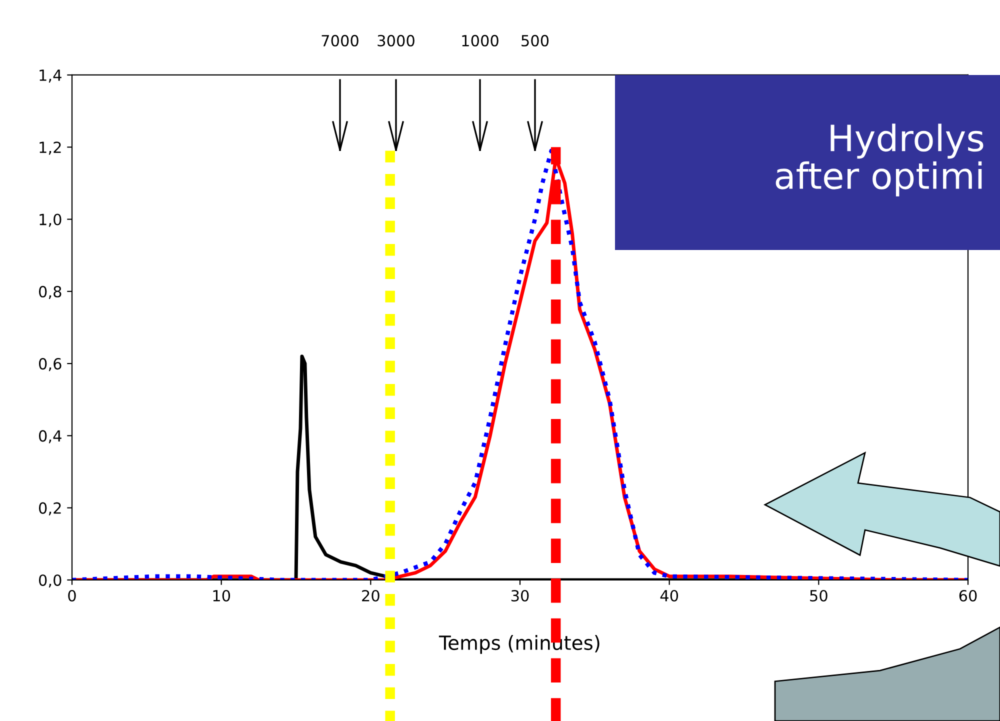  Describe the element at coordinates (221, 596) in the screenshot. I see `x-tick-label: 10` at that location.